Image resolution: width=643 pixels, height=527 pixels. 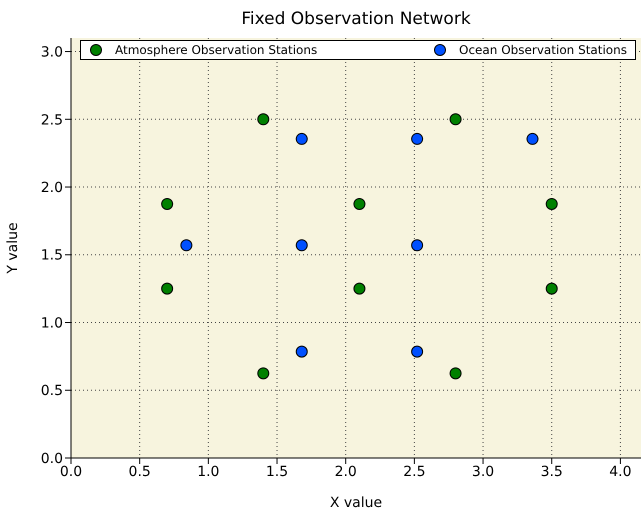 I want to click on y-tick-label: 1.0, so click(x=51, y=323).